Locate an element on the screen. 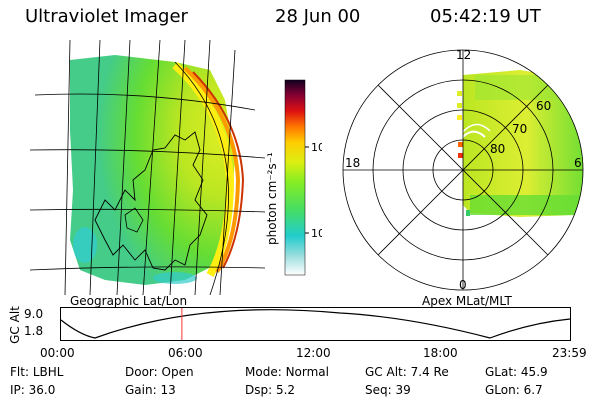  info-door: Door: Open is located at coordinates (159, 372).